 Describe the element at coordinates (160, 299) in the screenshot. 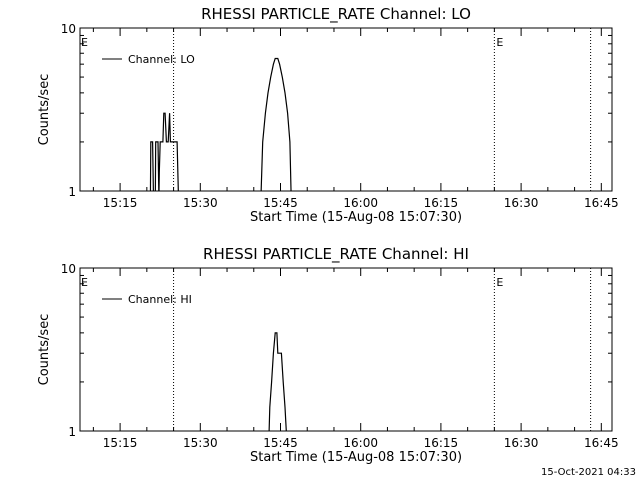

I see `legend-entry: Channel: HI` at that location.